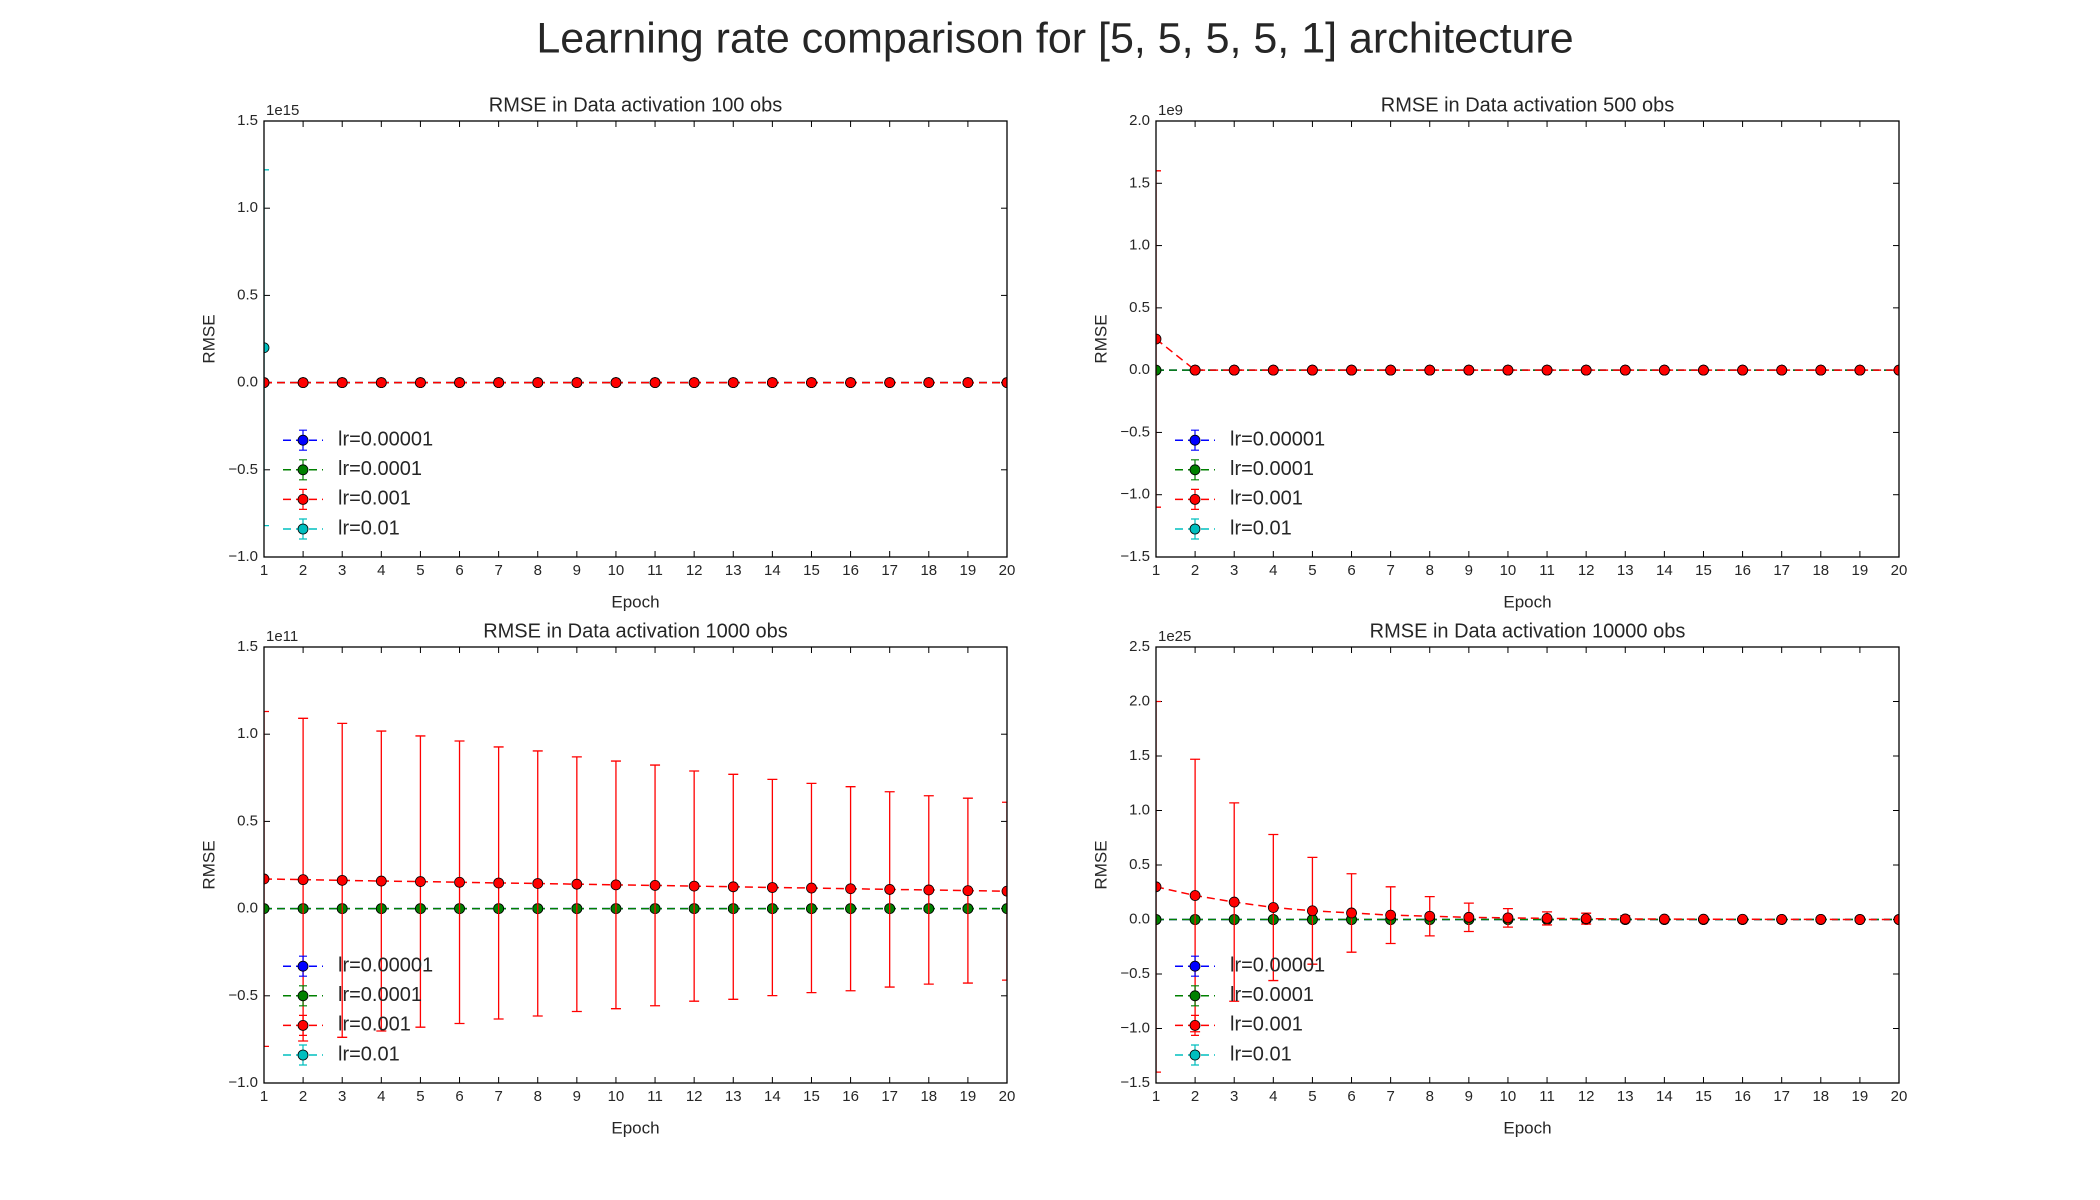  I want to click on y-tick-label: 0.5, so click(247, 820).